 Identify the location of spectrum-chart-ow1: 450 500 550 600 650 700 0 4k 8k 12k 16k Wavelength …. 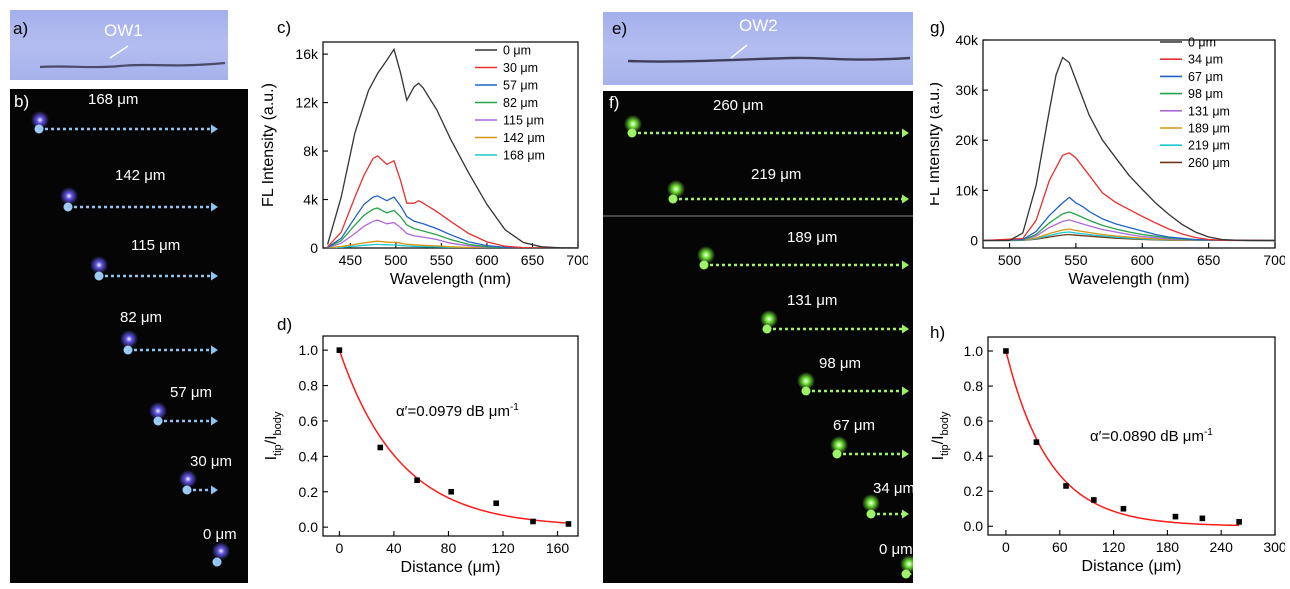
(424, 164).